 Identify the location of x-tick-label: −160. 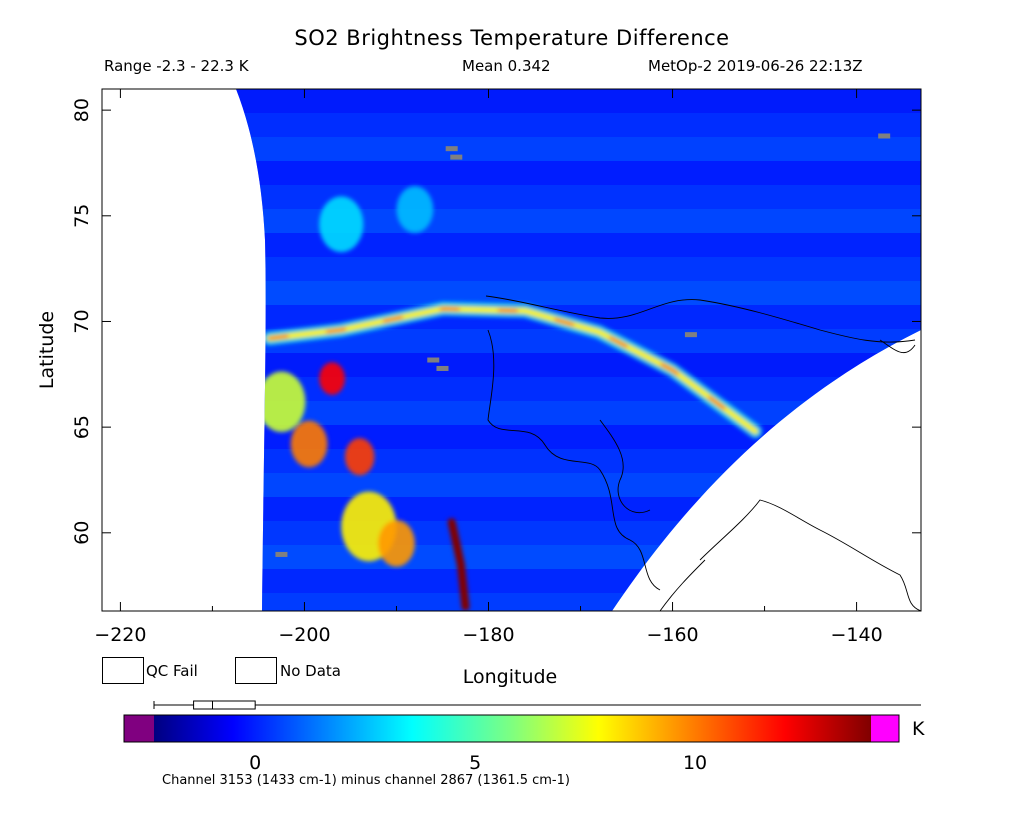
(672, 635).